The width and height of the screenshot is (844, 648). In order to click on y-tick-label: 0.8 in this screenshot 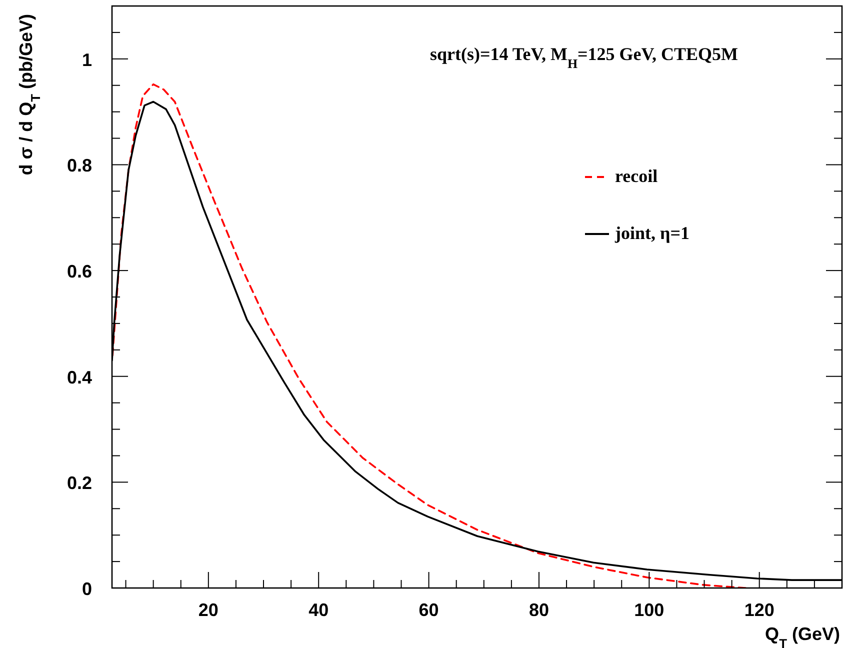, I will do `click(79, 166)`.